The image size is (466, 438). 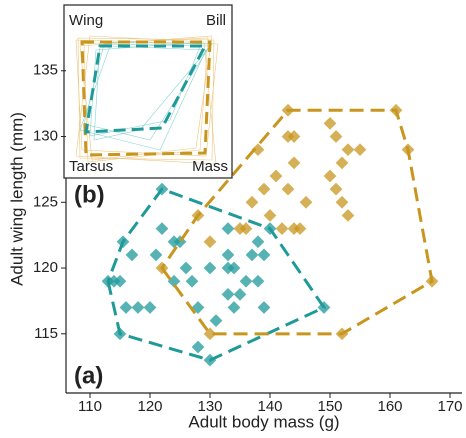 I want to click on inset-label: Tarsus, so click(x=91, y=166).